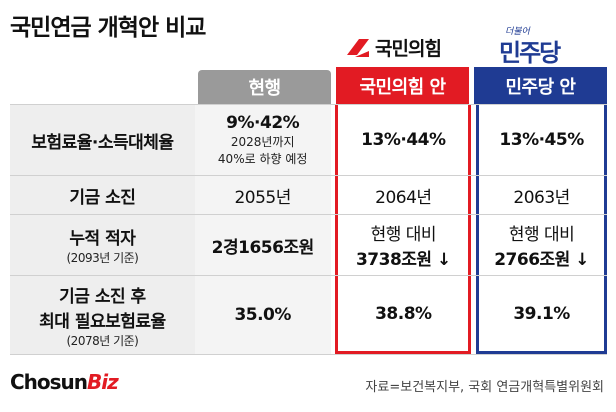 The image size is (616, 412). I want to click on ppp-logo-text: 국민의힘, so click(408, 49).